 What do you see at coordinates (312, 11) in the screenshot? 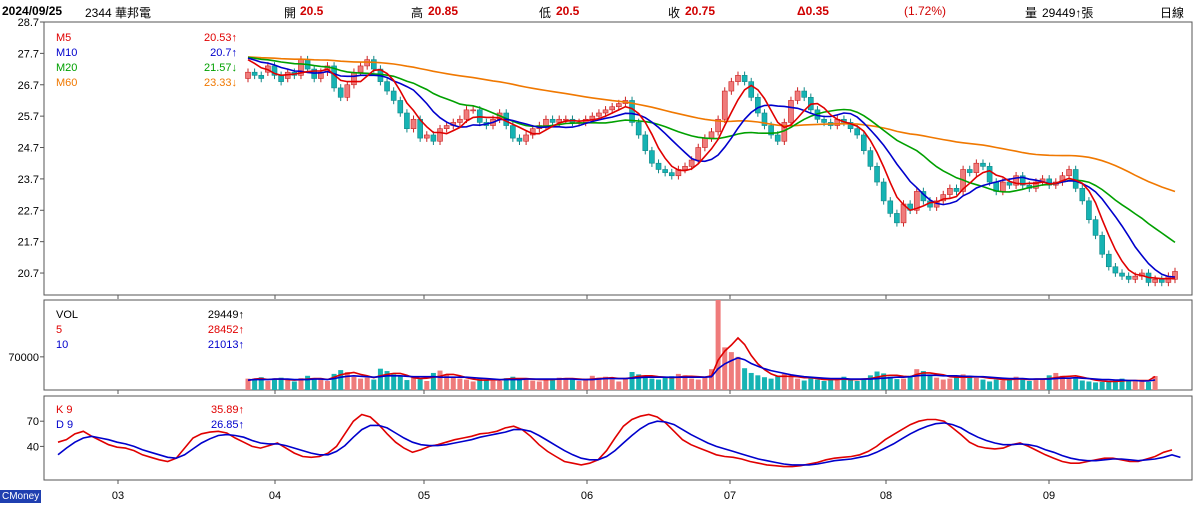
I see `open-value: 20.5` at bounding box center [312, 11].